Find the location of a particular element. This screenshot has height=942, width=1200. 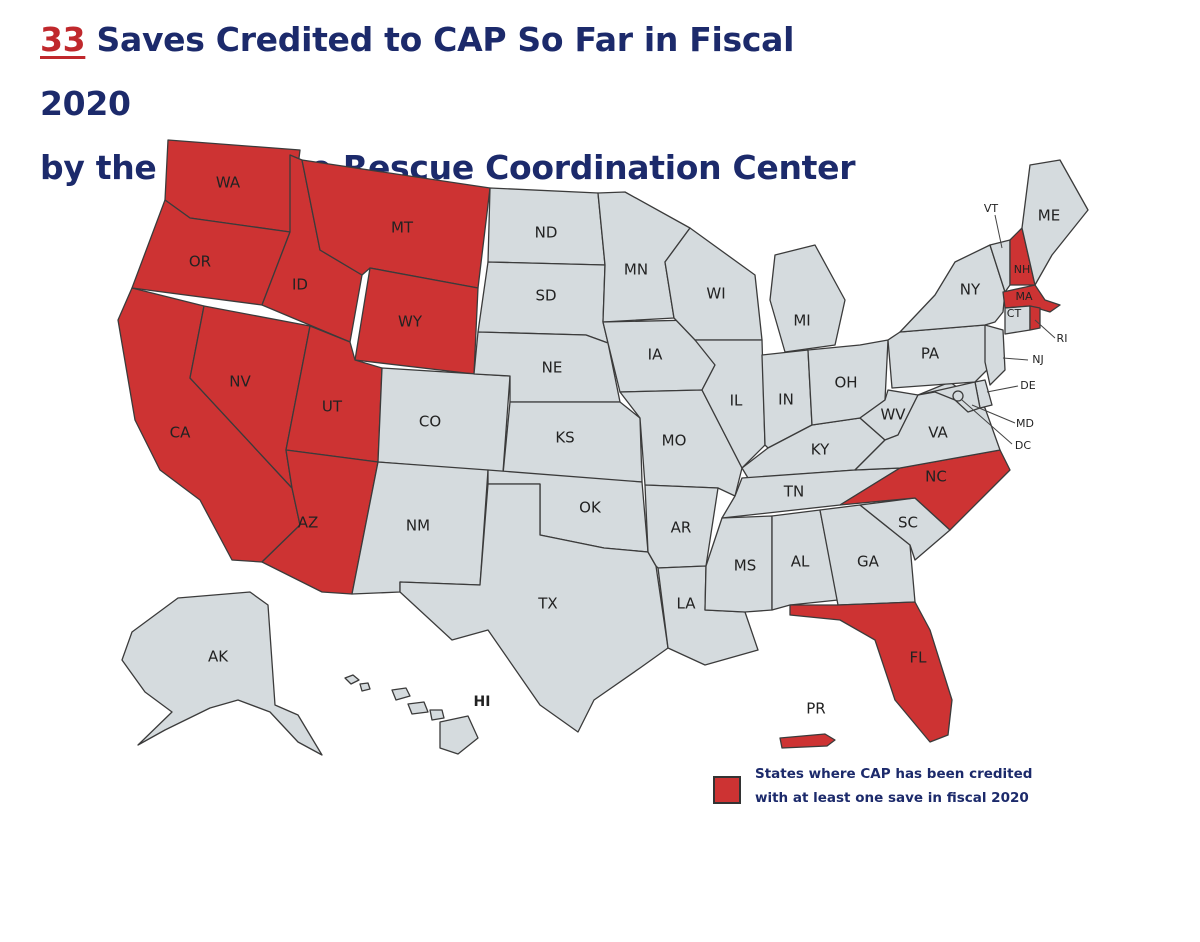

legend-line-2: with at least one save in fiscal 2020 is located at coordinates (892, 798).